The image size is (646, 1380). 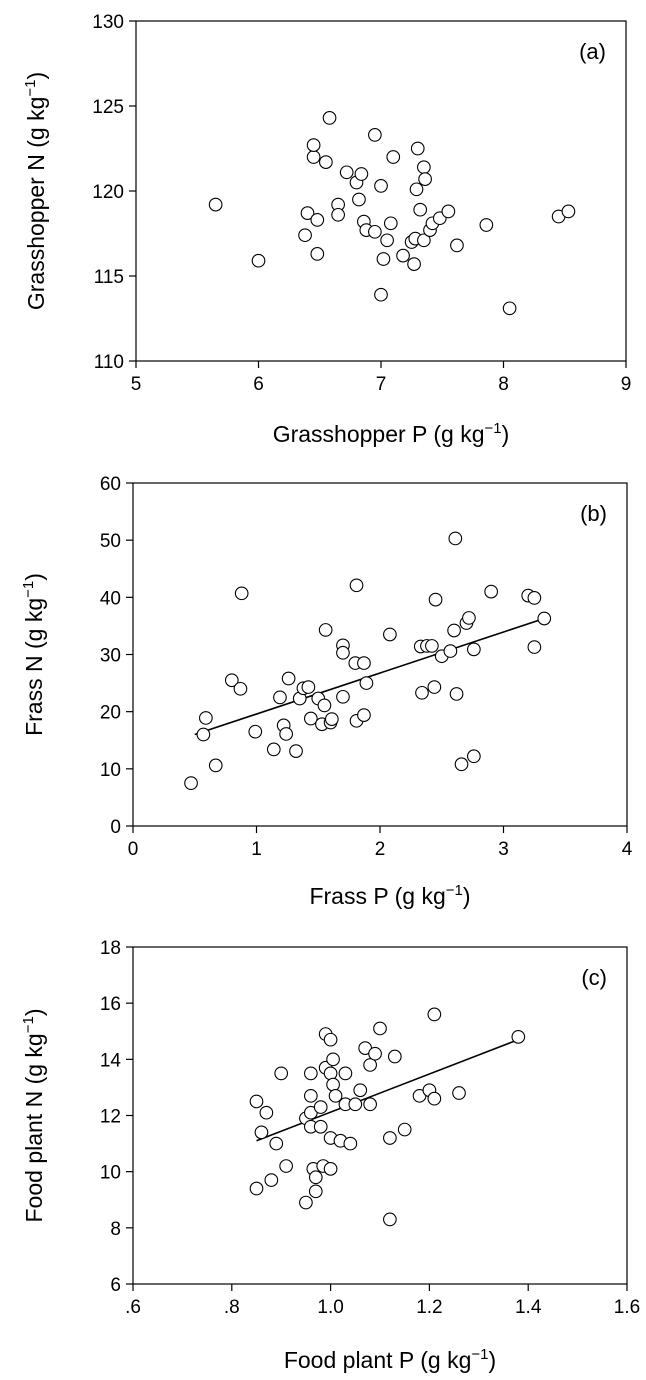 What do you see at coordinates (108, 192) in the screenshot?
I see `y-tick-label: 120` at bounding box center [108, 192].